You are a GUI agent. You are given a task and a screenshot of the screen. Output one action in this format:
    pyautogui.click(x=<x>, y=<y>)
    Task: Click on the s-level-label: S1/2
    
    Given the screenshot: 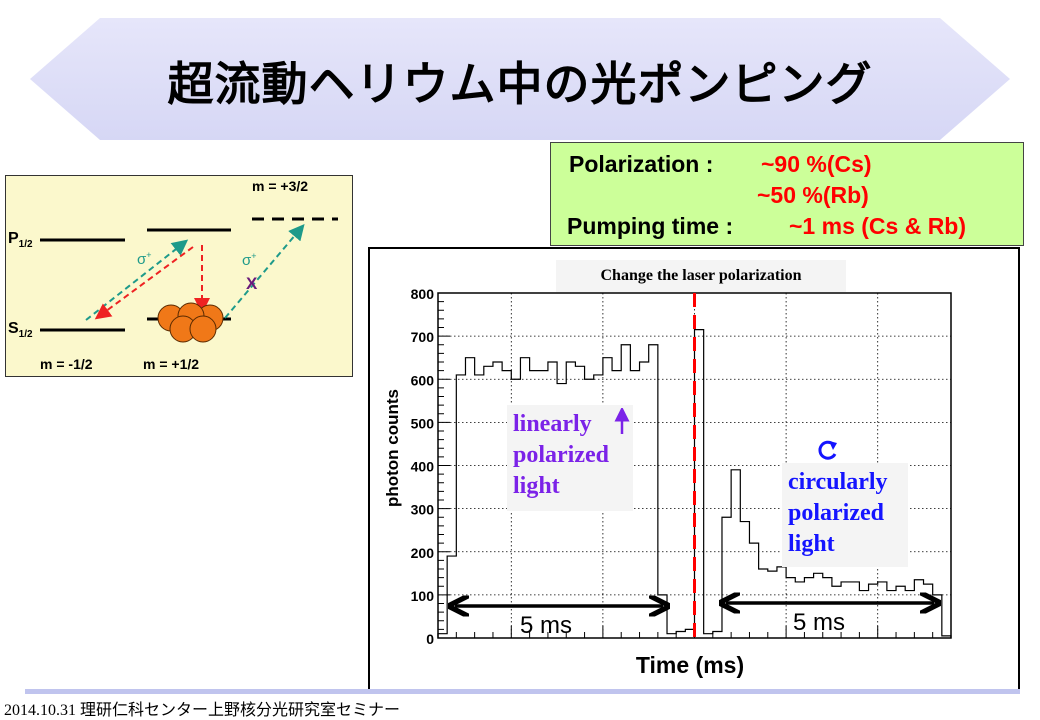 What is the action you would take?
    pyautogui.click(x=20, y=330)
    